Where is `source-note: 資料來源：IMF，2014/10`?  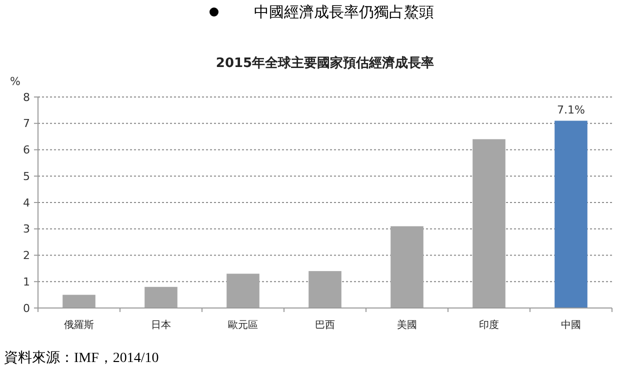
source-note: 資料來源：IMF，2014/10 is located at coordinates (81, 358).